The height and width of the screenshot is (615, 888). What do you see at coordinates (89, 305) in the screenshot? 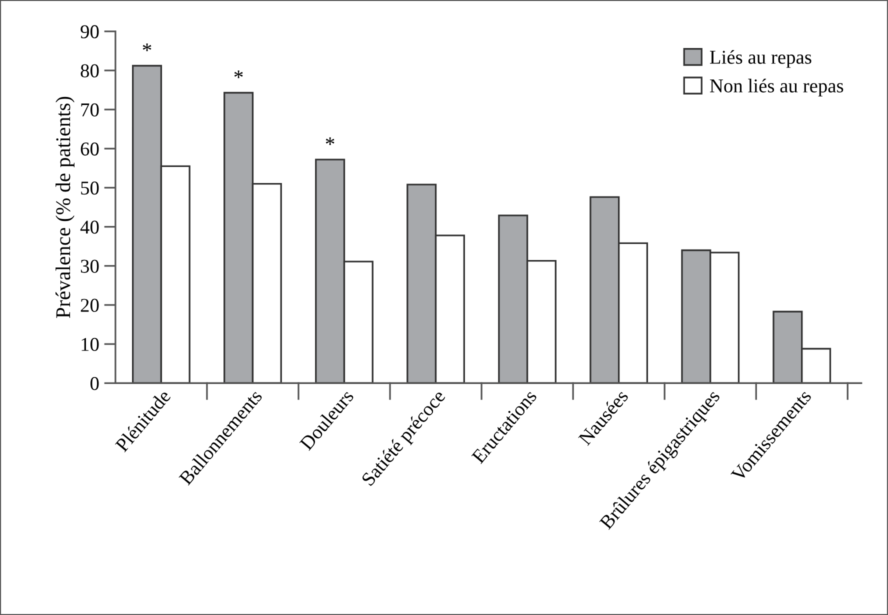
I see `y-tick-label: 20` at bounding box center [89, 305].